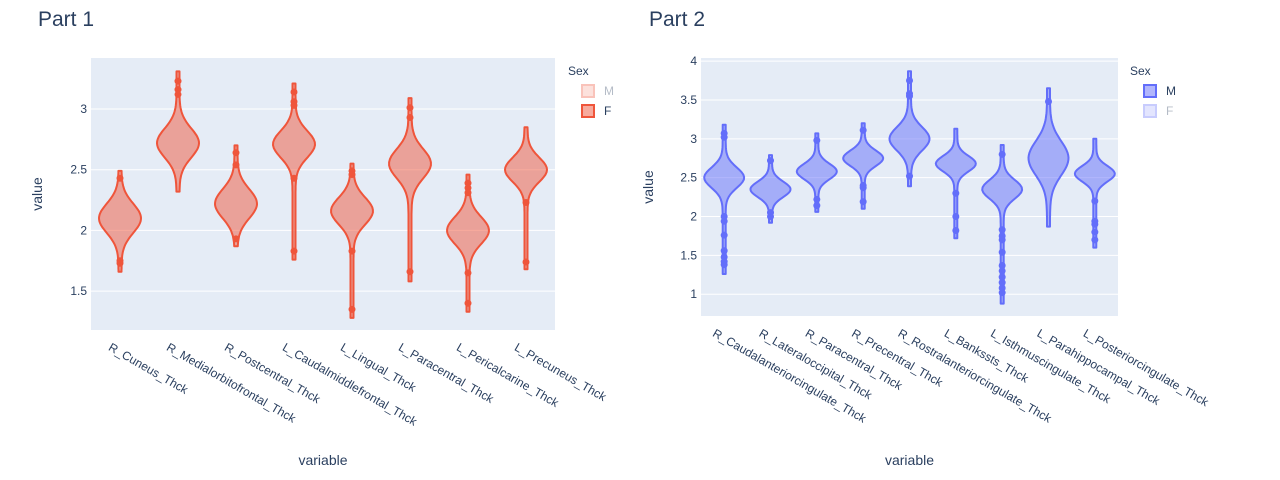 This screenshot has width=1280, height=480. Describe the element at coordinates (560, 372) in the screenshot. I see `x-tick-label: L_Precuneus_Thck` at that location.